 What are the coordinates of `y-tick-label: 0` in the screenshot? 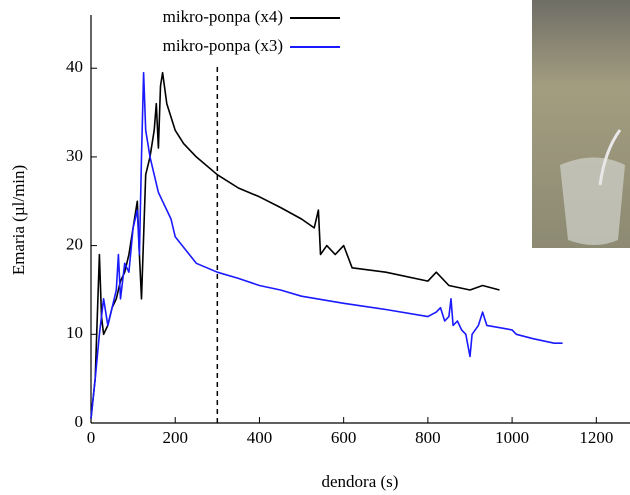 It's located at (79, 421).